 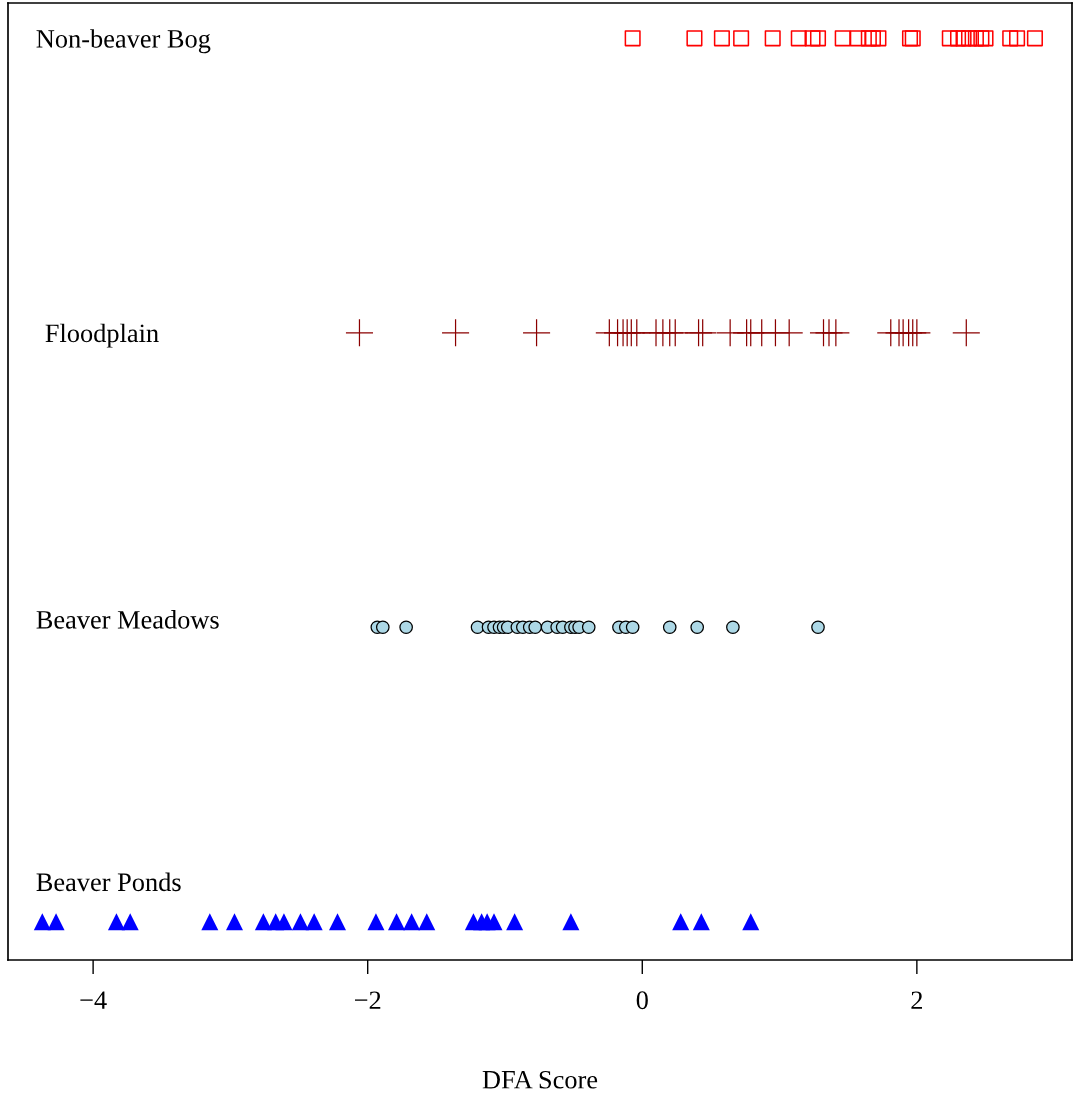 What do you see at coordinates (102, 335) in the screenshot?
I see `y-tick-label: Floodplain` at bounding box center [102, 335].